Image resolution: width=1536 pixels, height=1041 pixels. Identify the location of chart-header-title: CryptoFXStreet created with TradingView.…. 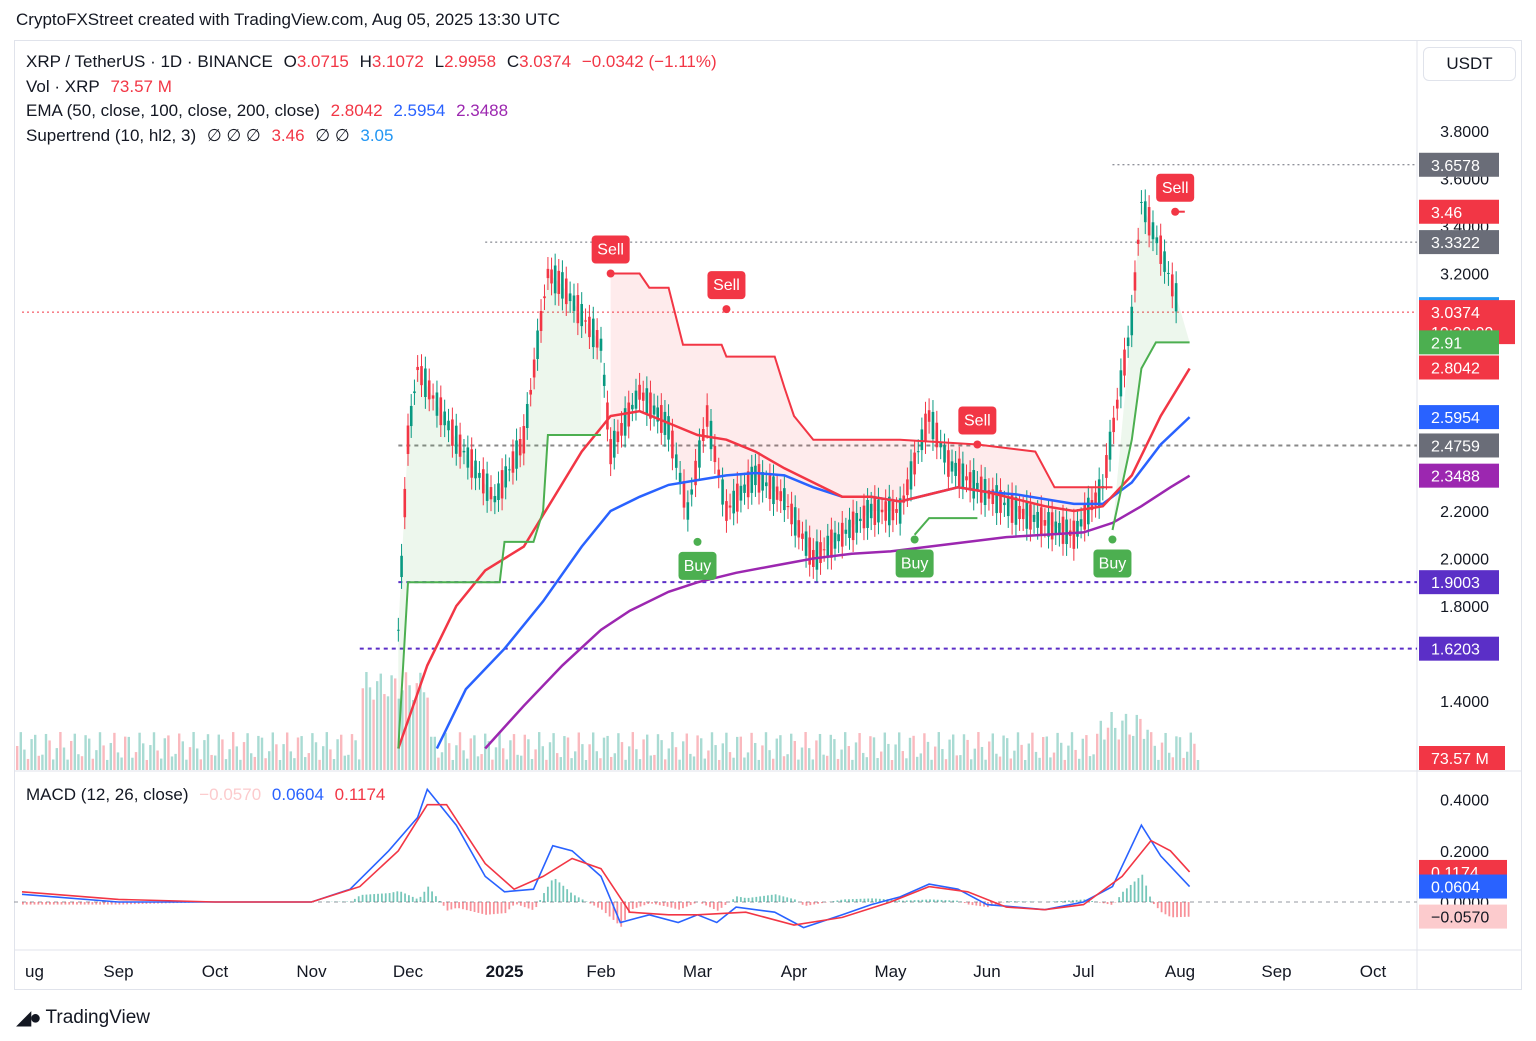
(288, 19).